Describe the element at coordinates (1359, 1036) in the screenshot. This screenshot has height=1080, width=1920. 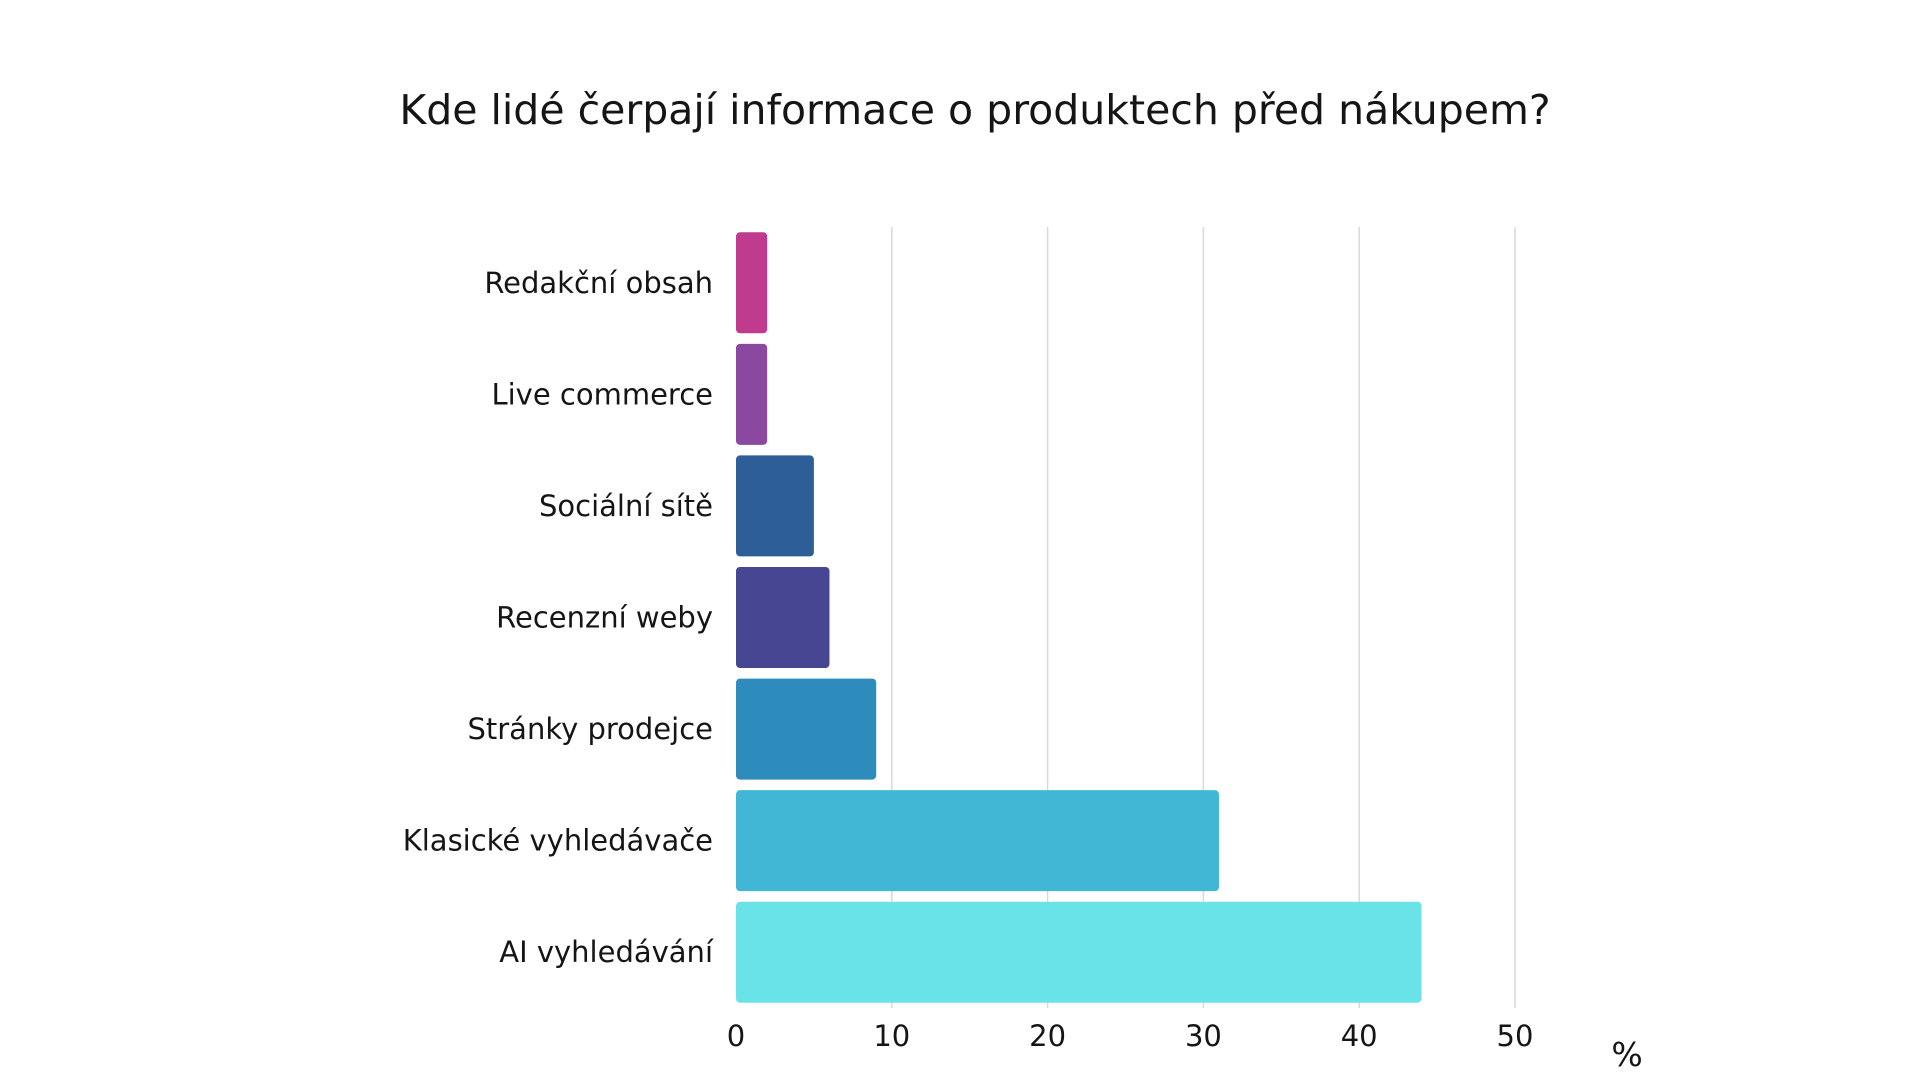
I see `x-tick-label: 40` at that location.